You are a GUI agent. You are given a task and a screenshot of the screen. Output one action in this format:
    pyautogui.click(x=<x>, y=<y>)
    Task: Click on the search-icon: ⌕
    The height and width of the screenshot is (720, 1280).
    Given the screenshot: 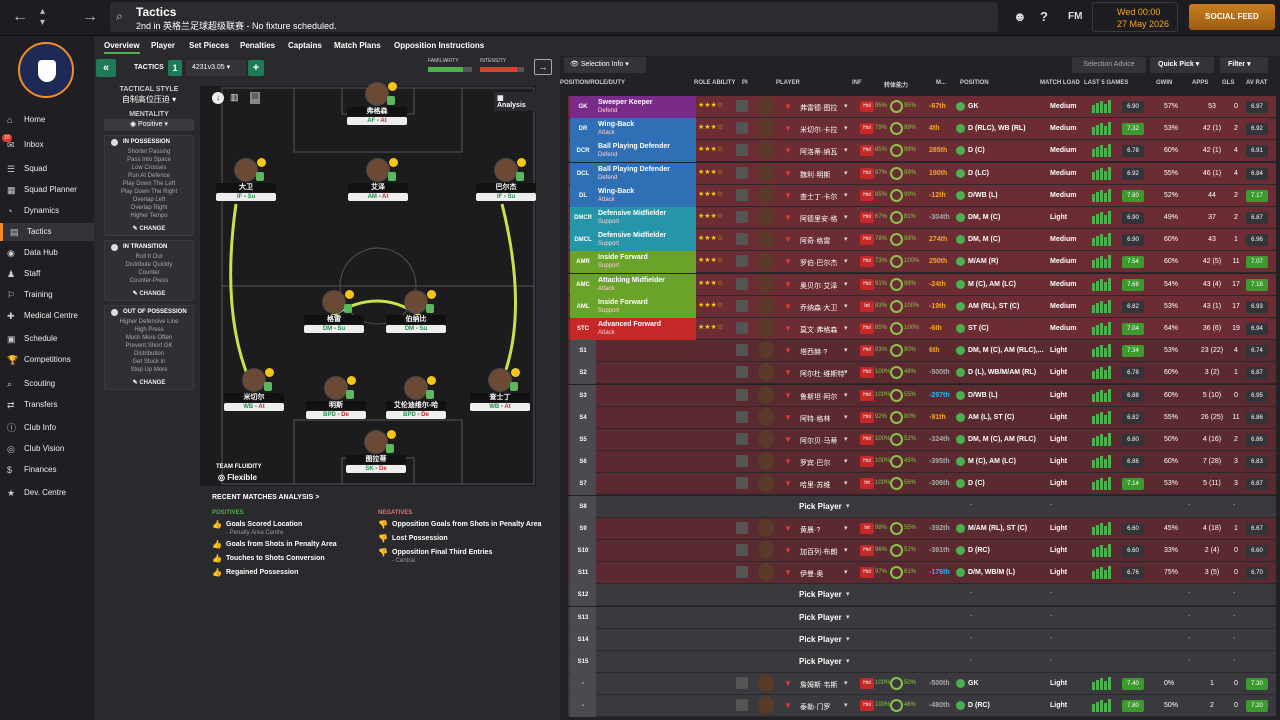 What is the action you would take?
    pyautogui.click(x=119, y=16)
    